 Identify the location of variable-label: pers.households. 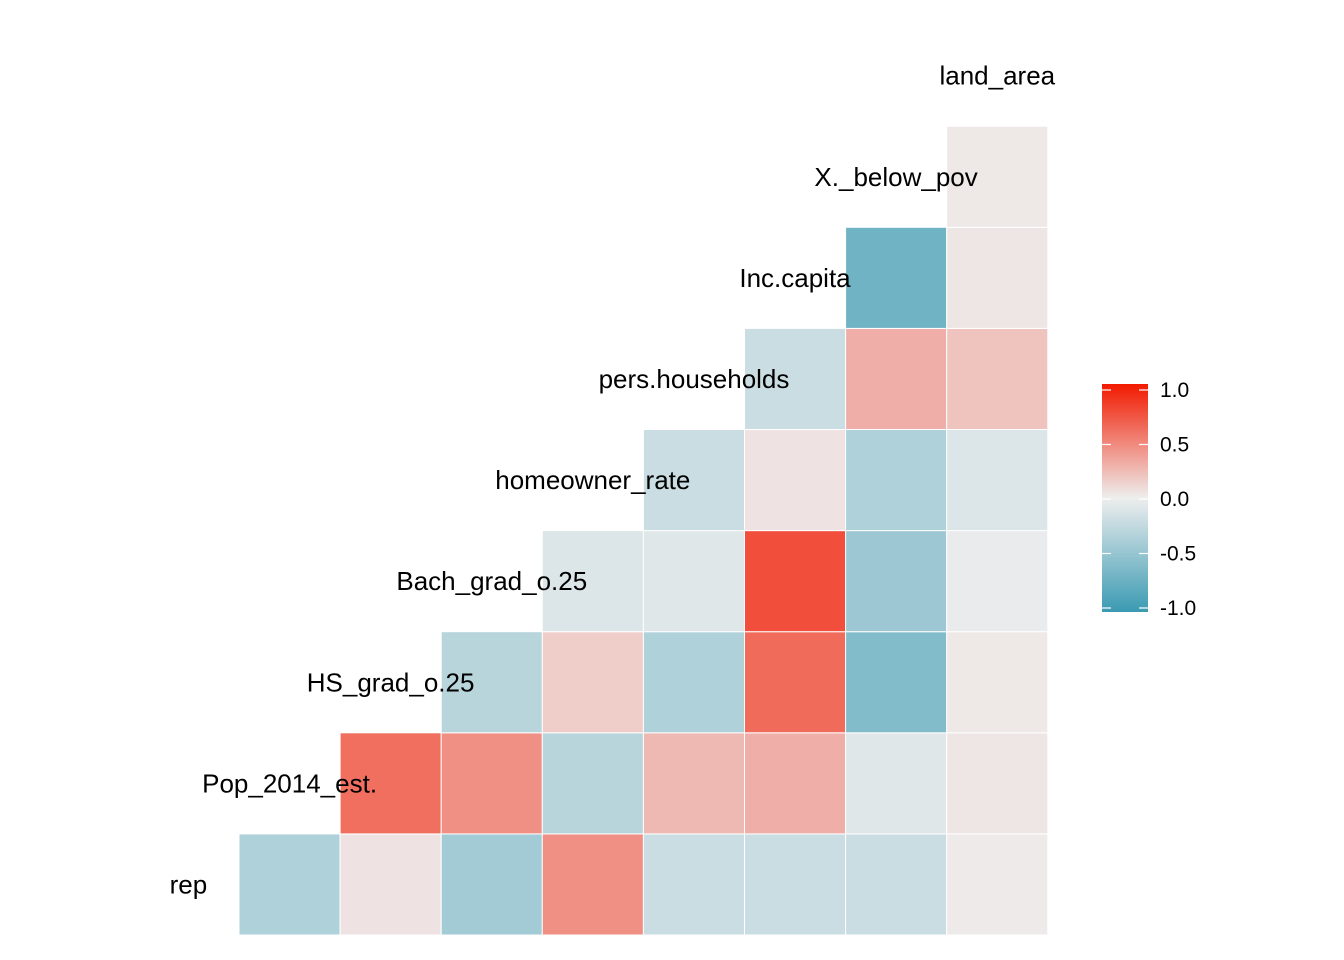
(694, 379).